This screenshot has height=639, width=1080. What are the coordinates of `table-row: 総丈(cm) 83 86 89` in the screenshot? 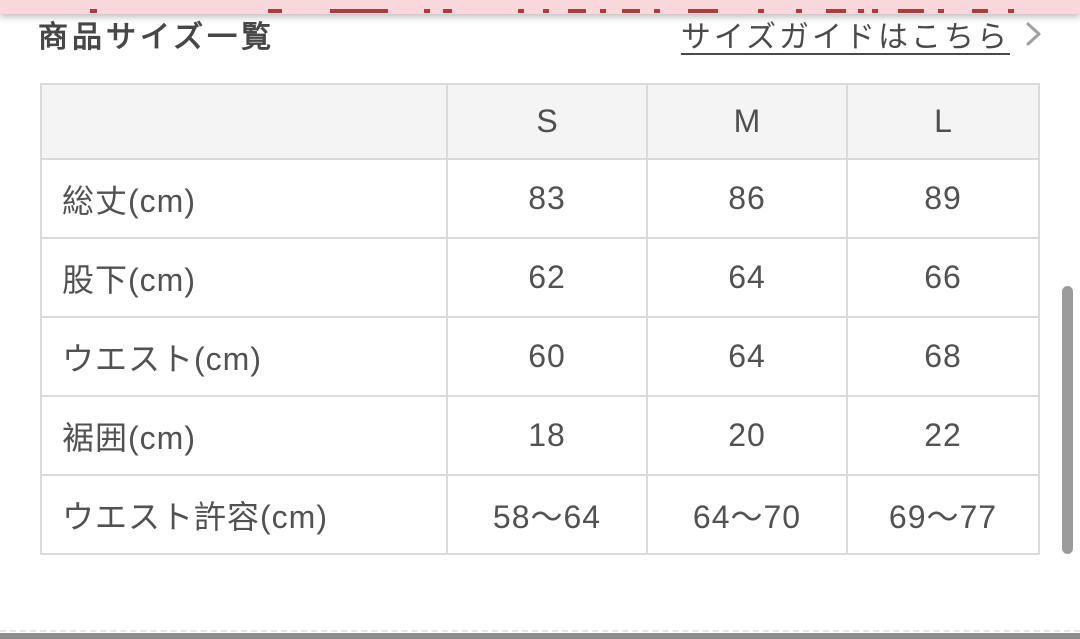 It's located at (540, 198).